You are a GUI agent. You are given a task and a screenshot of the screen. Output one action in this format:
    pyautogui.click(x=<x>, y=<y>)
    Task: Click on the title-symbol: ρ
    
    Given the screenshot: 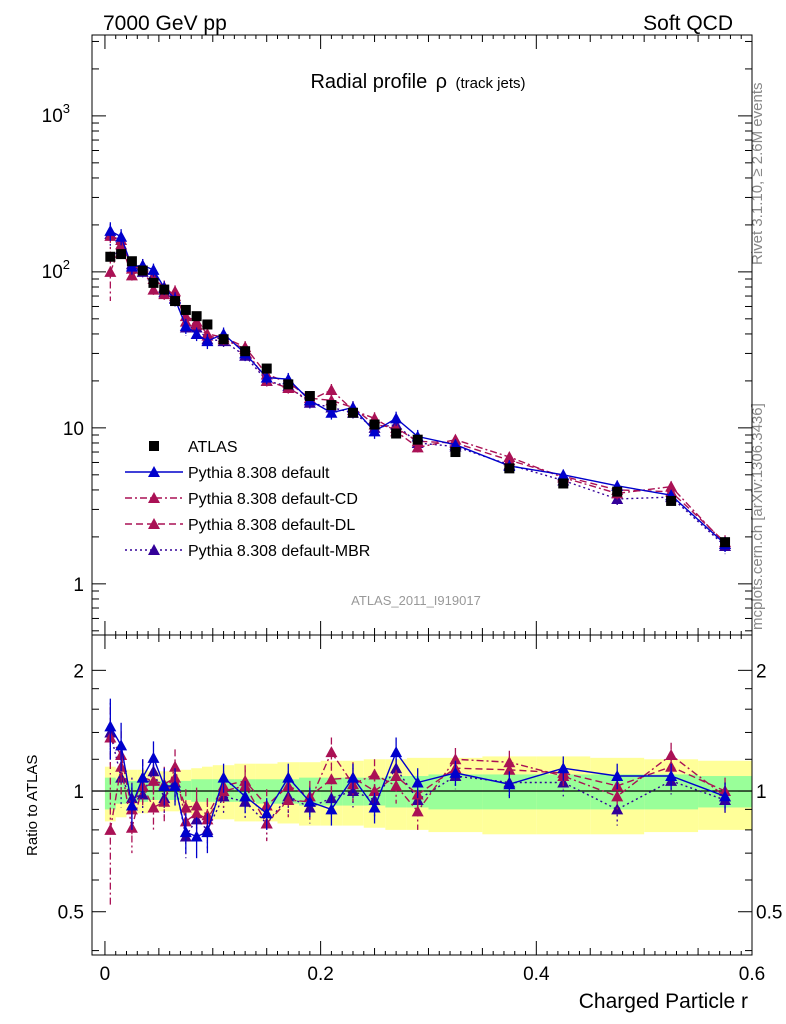 What is the action you would take?
    pyautogui.click(x=441, y=82)
    